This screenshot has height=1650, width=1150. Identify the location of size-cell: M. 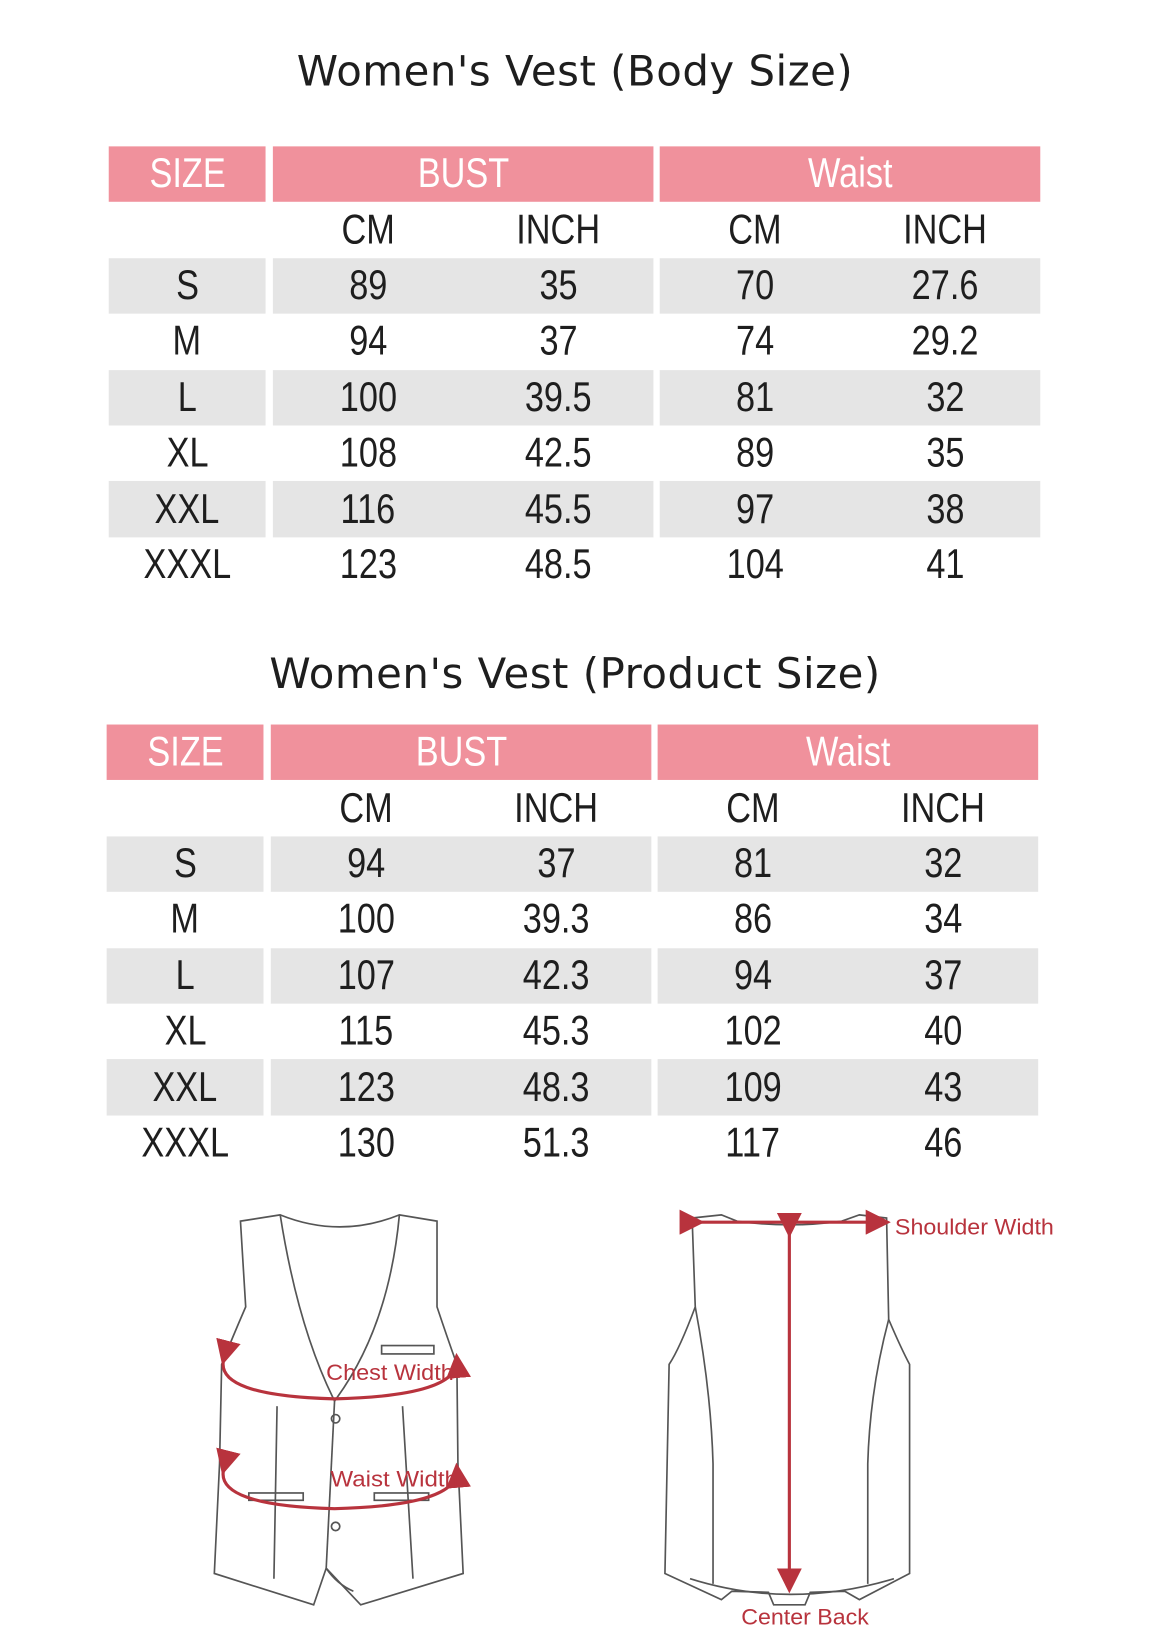
(185, 920).